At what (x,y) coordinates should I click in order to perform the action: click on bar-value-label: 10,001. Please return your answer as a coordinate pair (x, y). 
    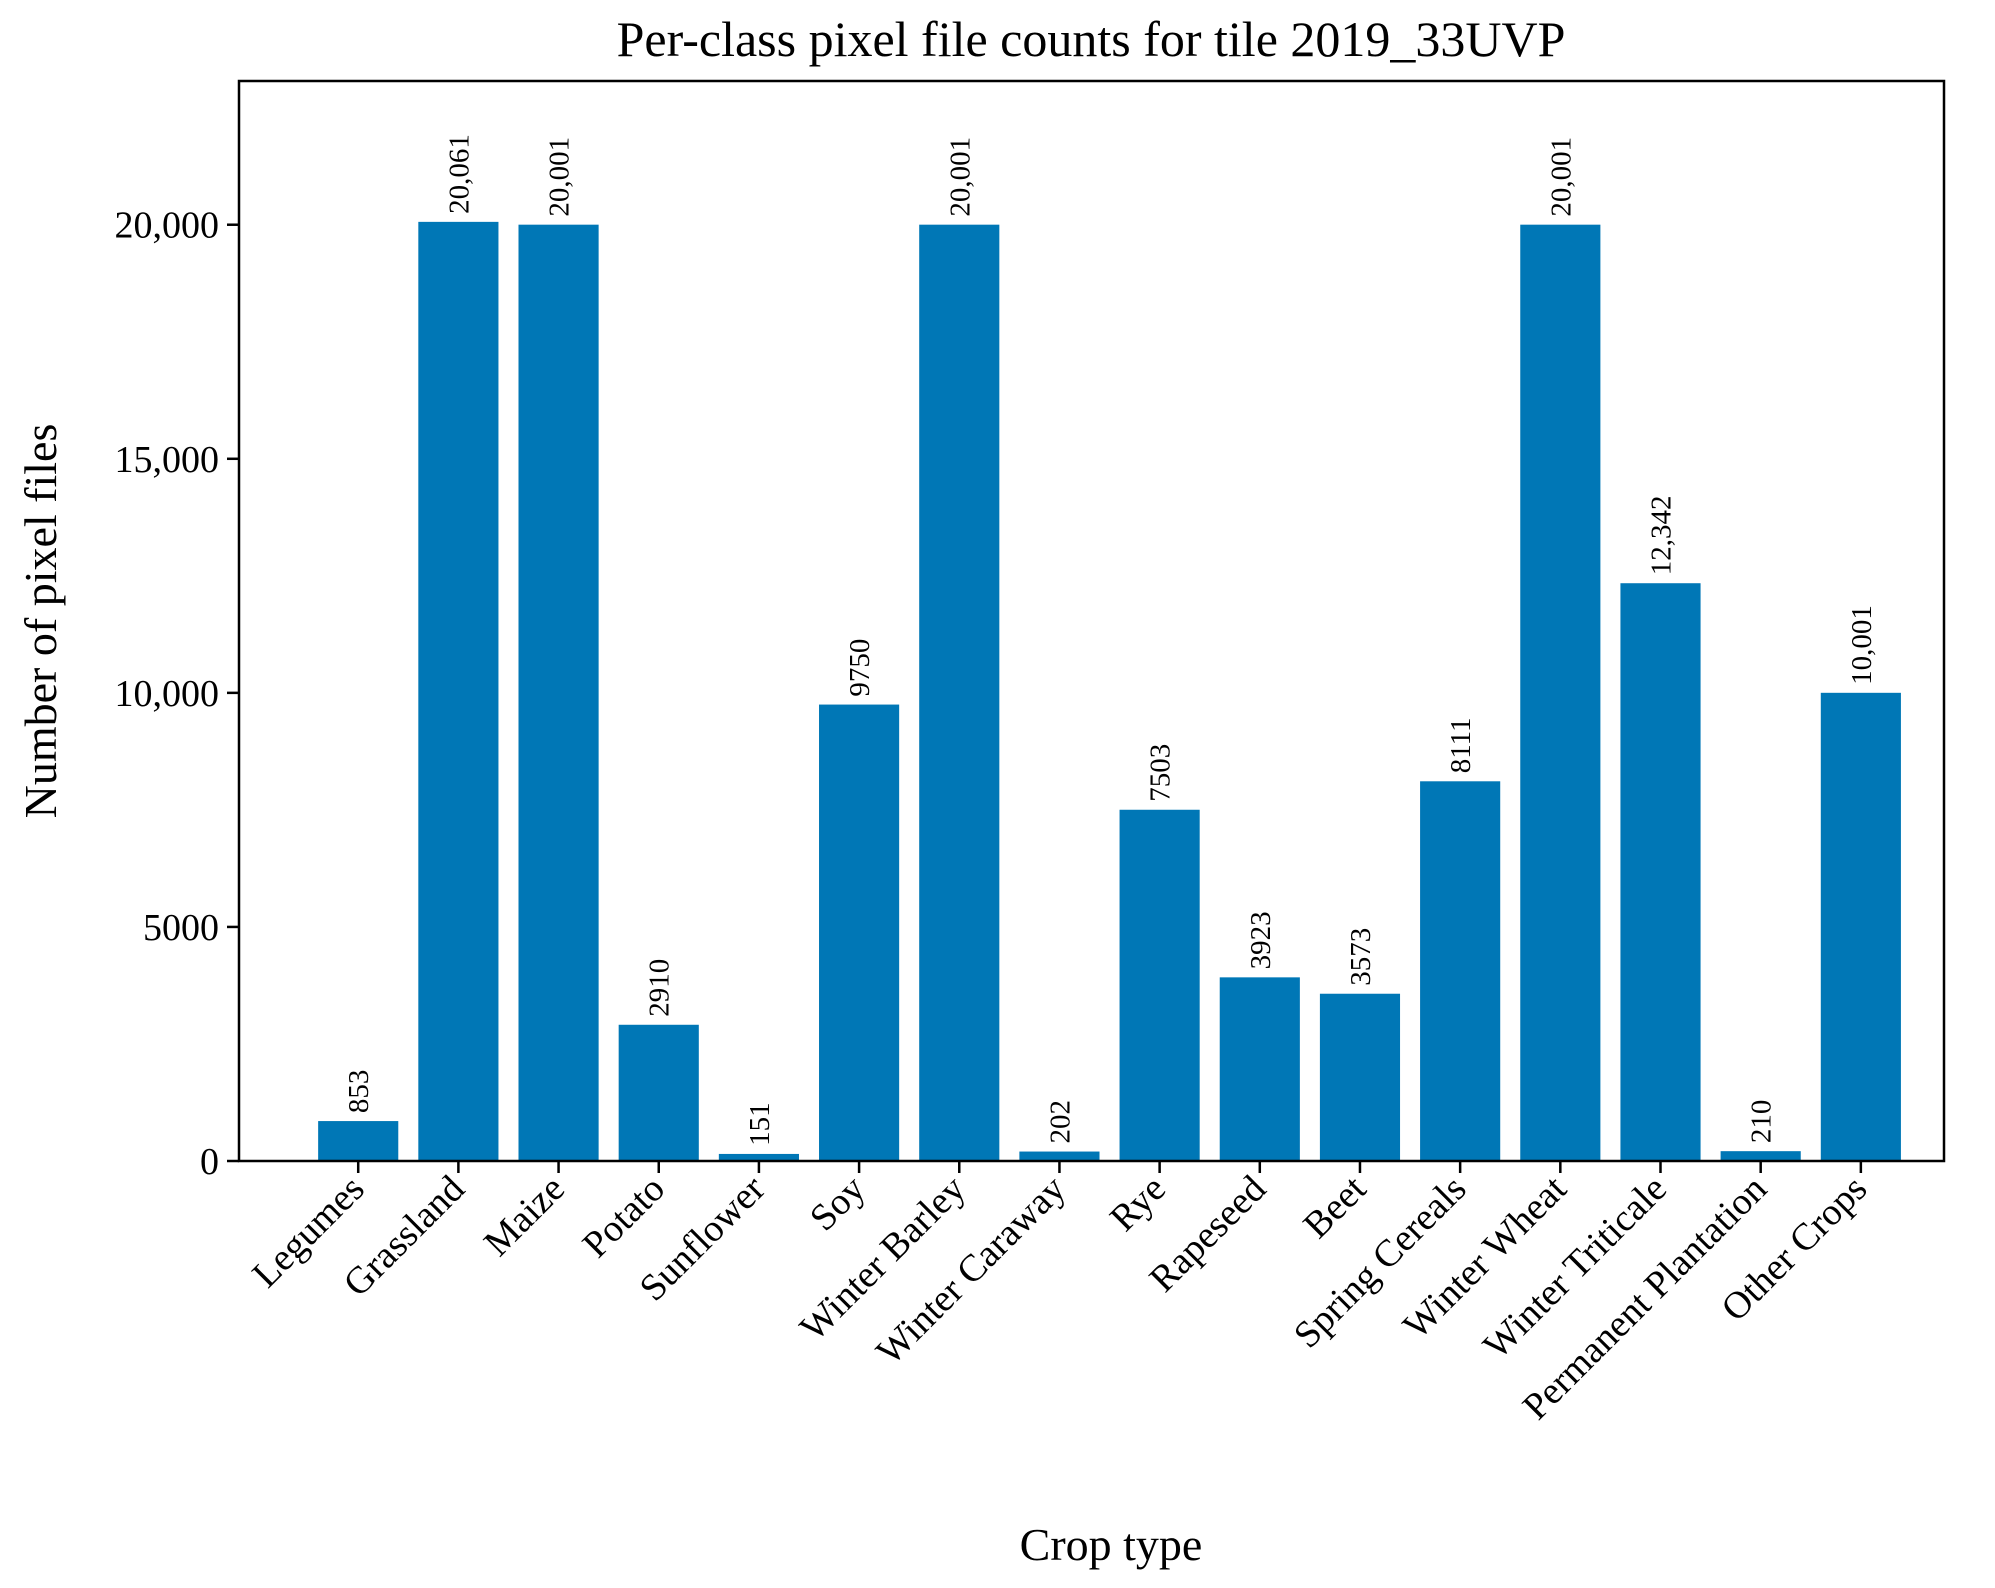
    Looking at the image, I should click on (1862, 645).